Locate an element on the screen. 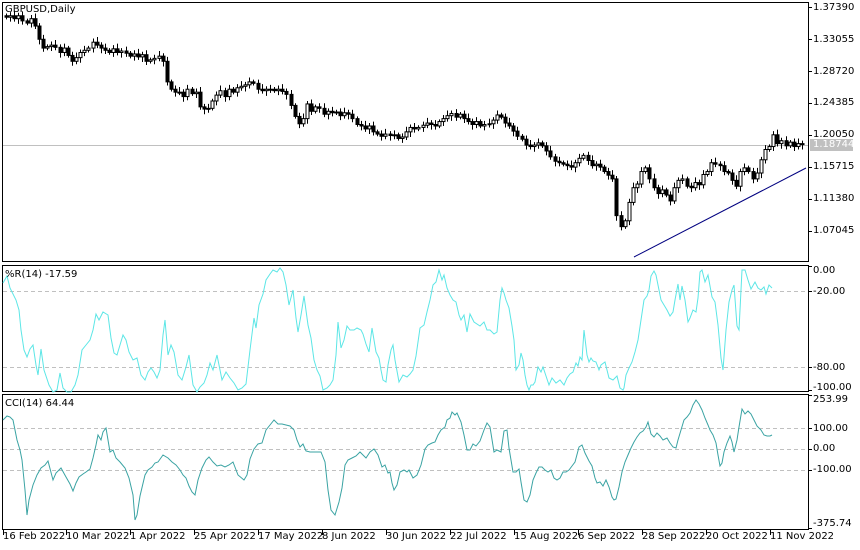  time-label: 6 Sep 2022 is located at coordinates (607, 536).